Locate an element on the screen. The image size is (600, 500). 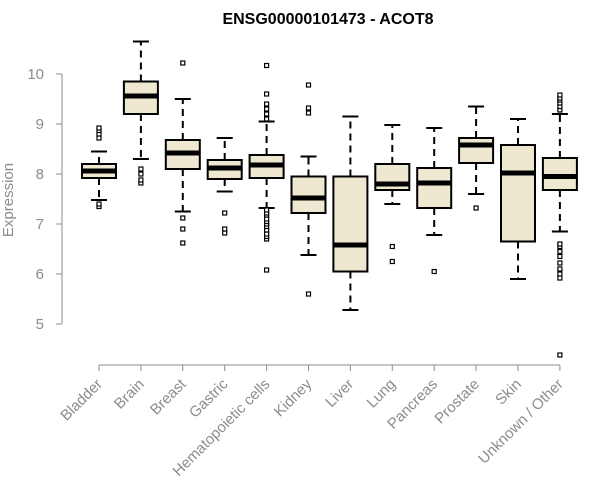
y-tick-label: 9 is located at coordinates (40, 124).